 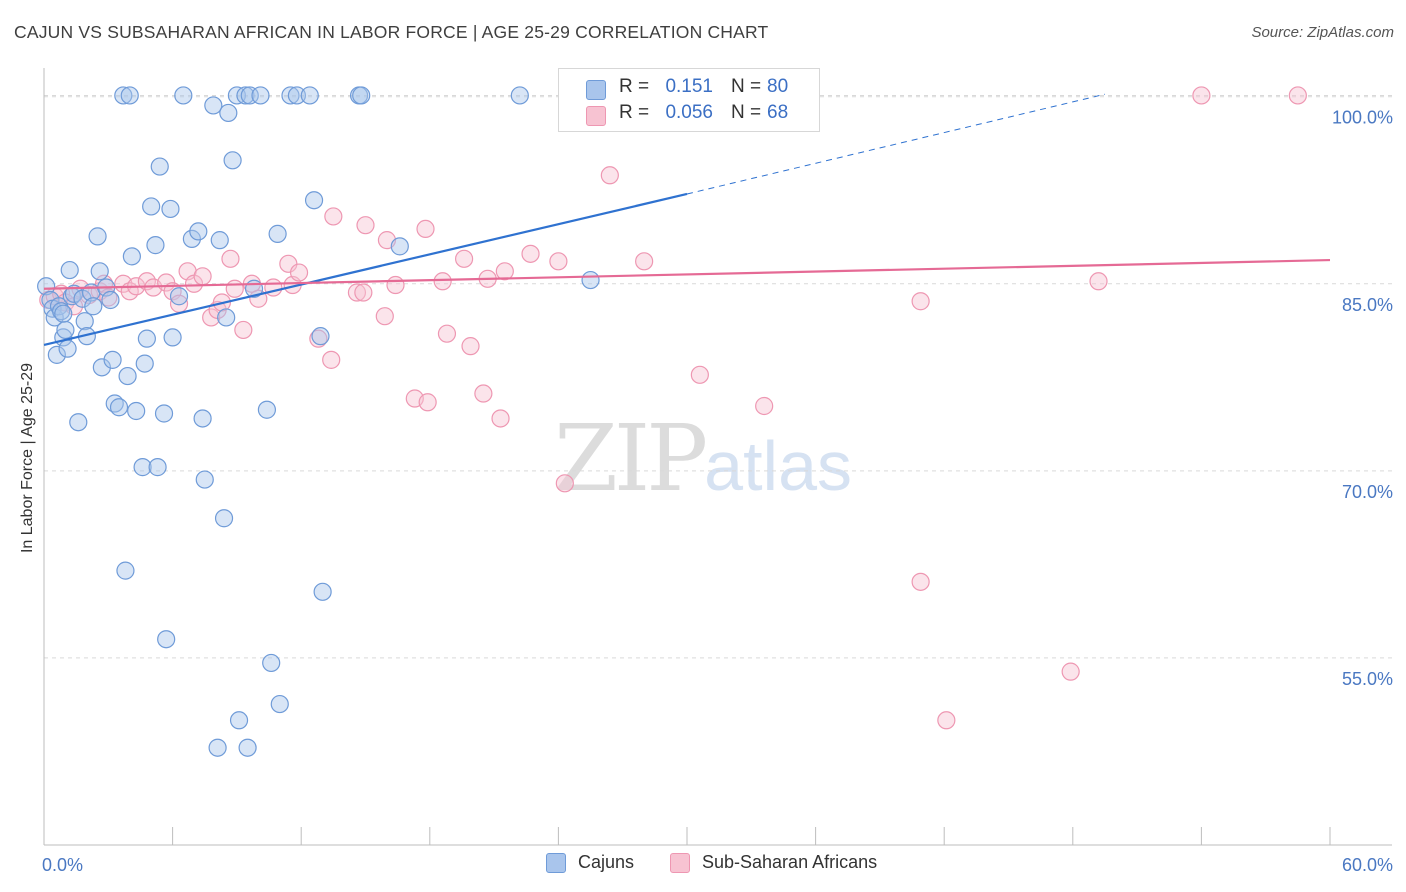 What do you see at coordinates (634, 112) in the screenshot?
I see `r-label: R =` at bounding box center [634, 112].